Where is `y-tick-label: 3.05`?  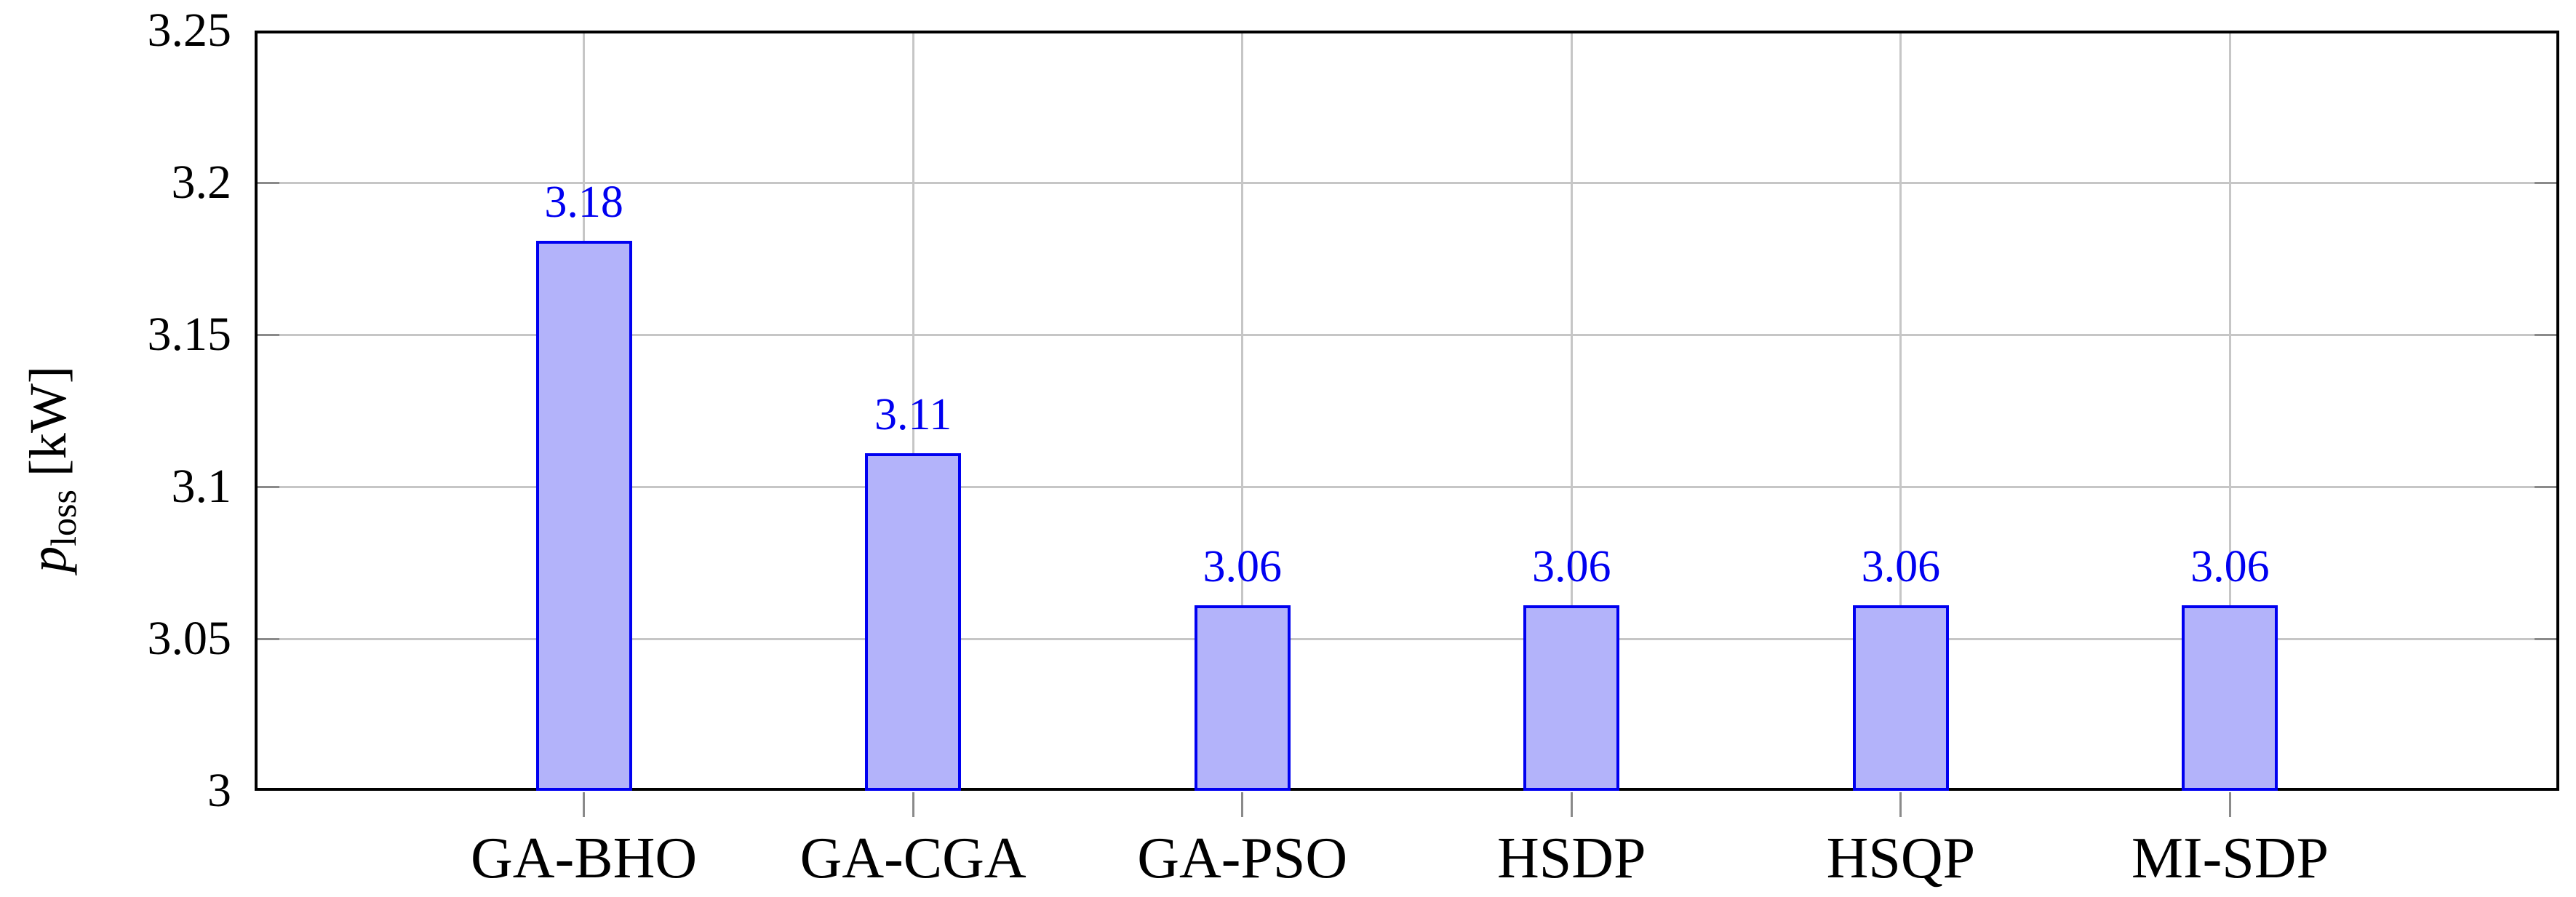 y-tick-label: 3.05 is located at coordinates (189, 638).